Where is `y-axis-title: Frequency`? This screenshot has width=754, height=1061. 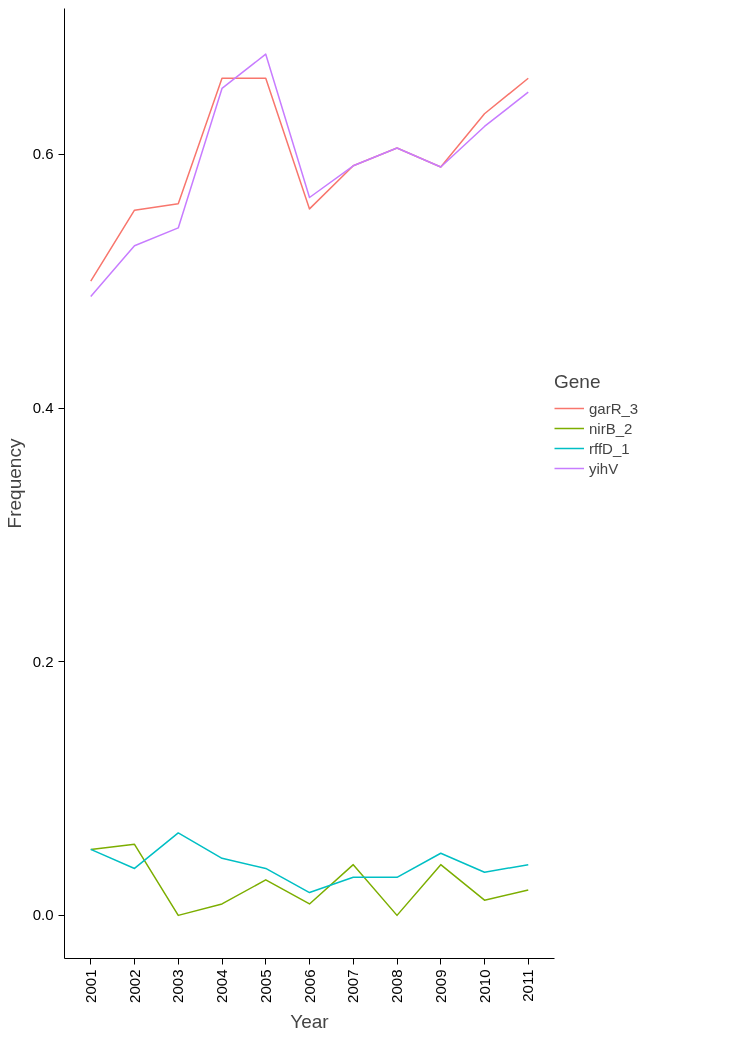
y-axis-title: Frequency is located at coordinates (14, 483).